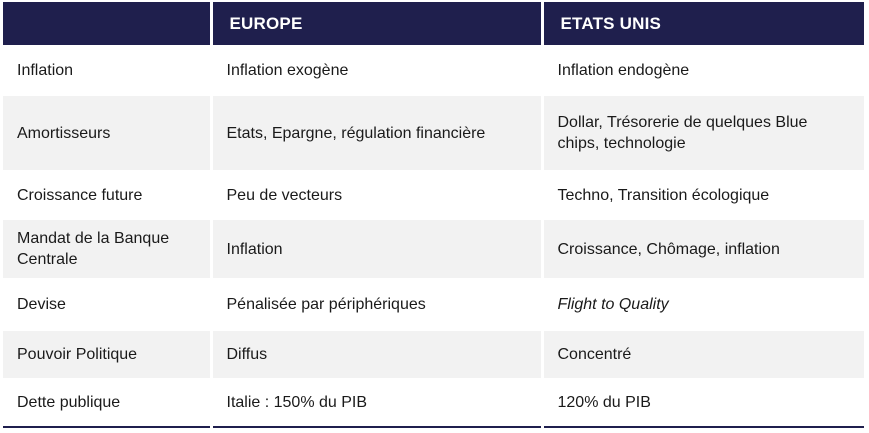  Describe the element at coordinates (108, 354) in the screenshot. I see `row-label: Pouvoir Politique` at that location.